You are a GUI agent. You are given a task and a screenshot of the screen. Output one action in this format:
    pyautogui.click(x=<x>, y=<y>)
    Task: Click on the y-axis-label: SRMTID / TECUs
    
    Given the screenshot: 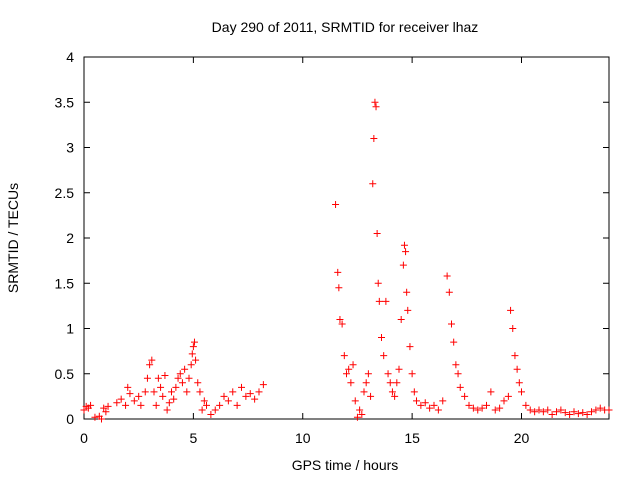 What is the action you would take?
    pyautogui.click(x=13, y=238)
    